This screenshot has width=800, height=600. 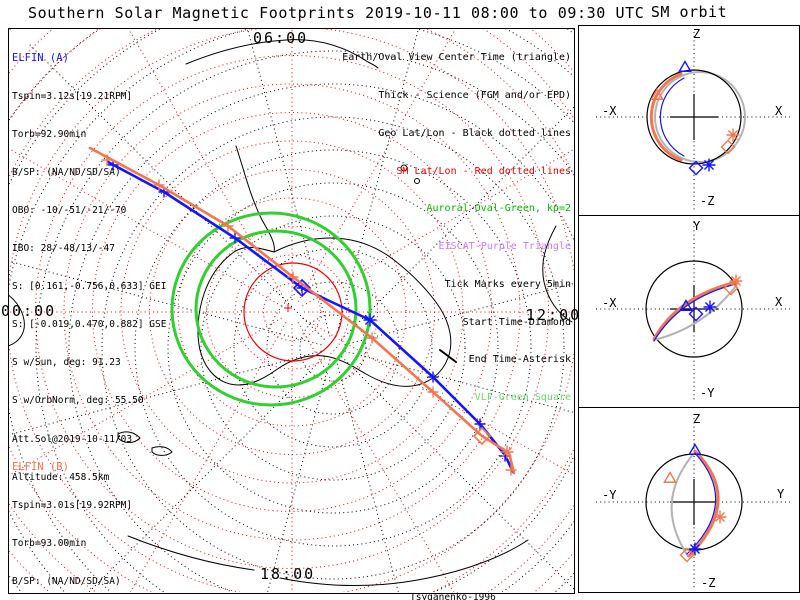 I want to click on elfin-a-line: Altitude: 458.5km, so click(x=61, y=477).